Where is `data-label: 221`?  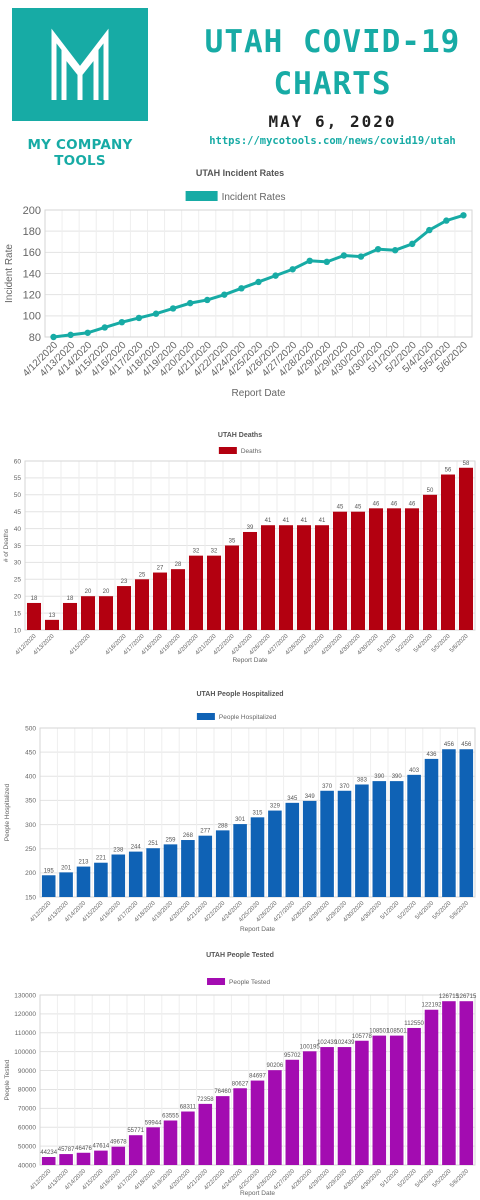 data-label: 221 is located at coordinates (101, 859).